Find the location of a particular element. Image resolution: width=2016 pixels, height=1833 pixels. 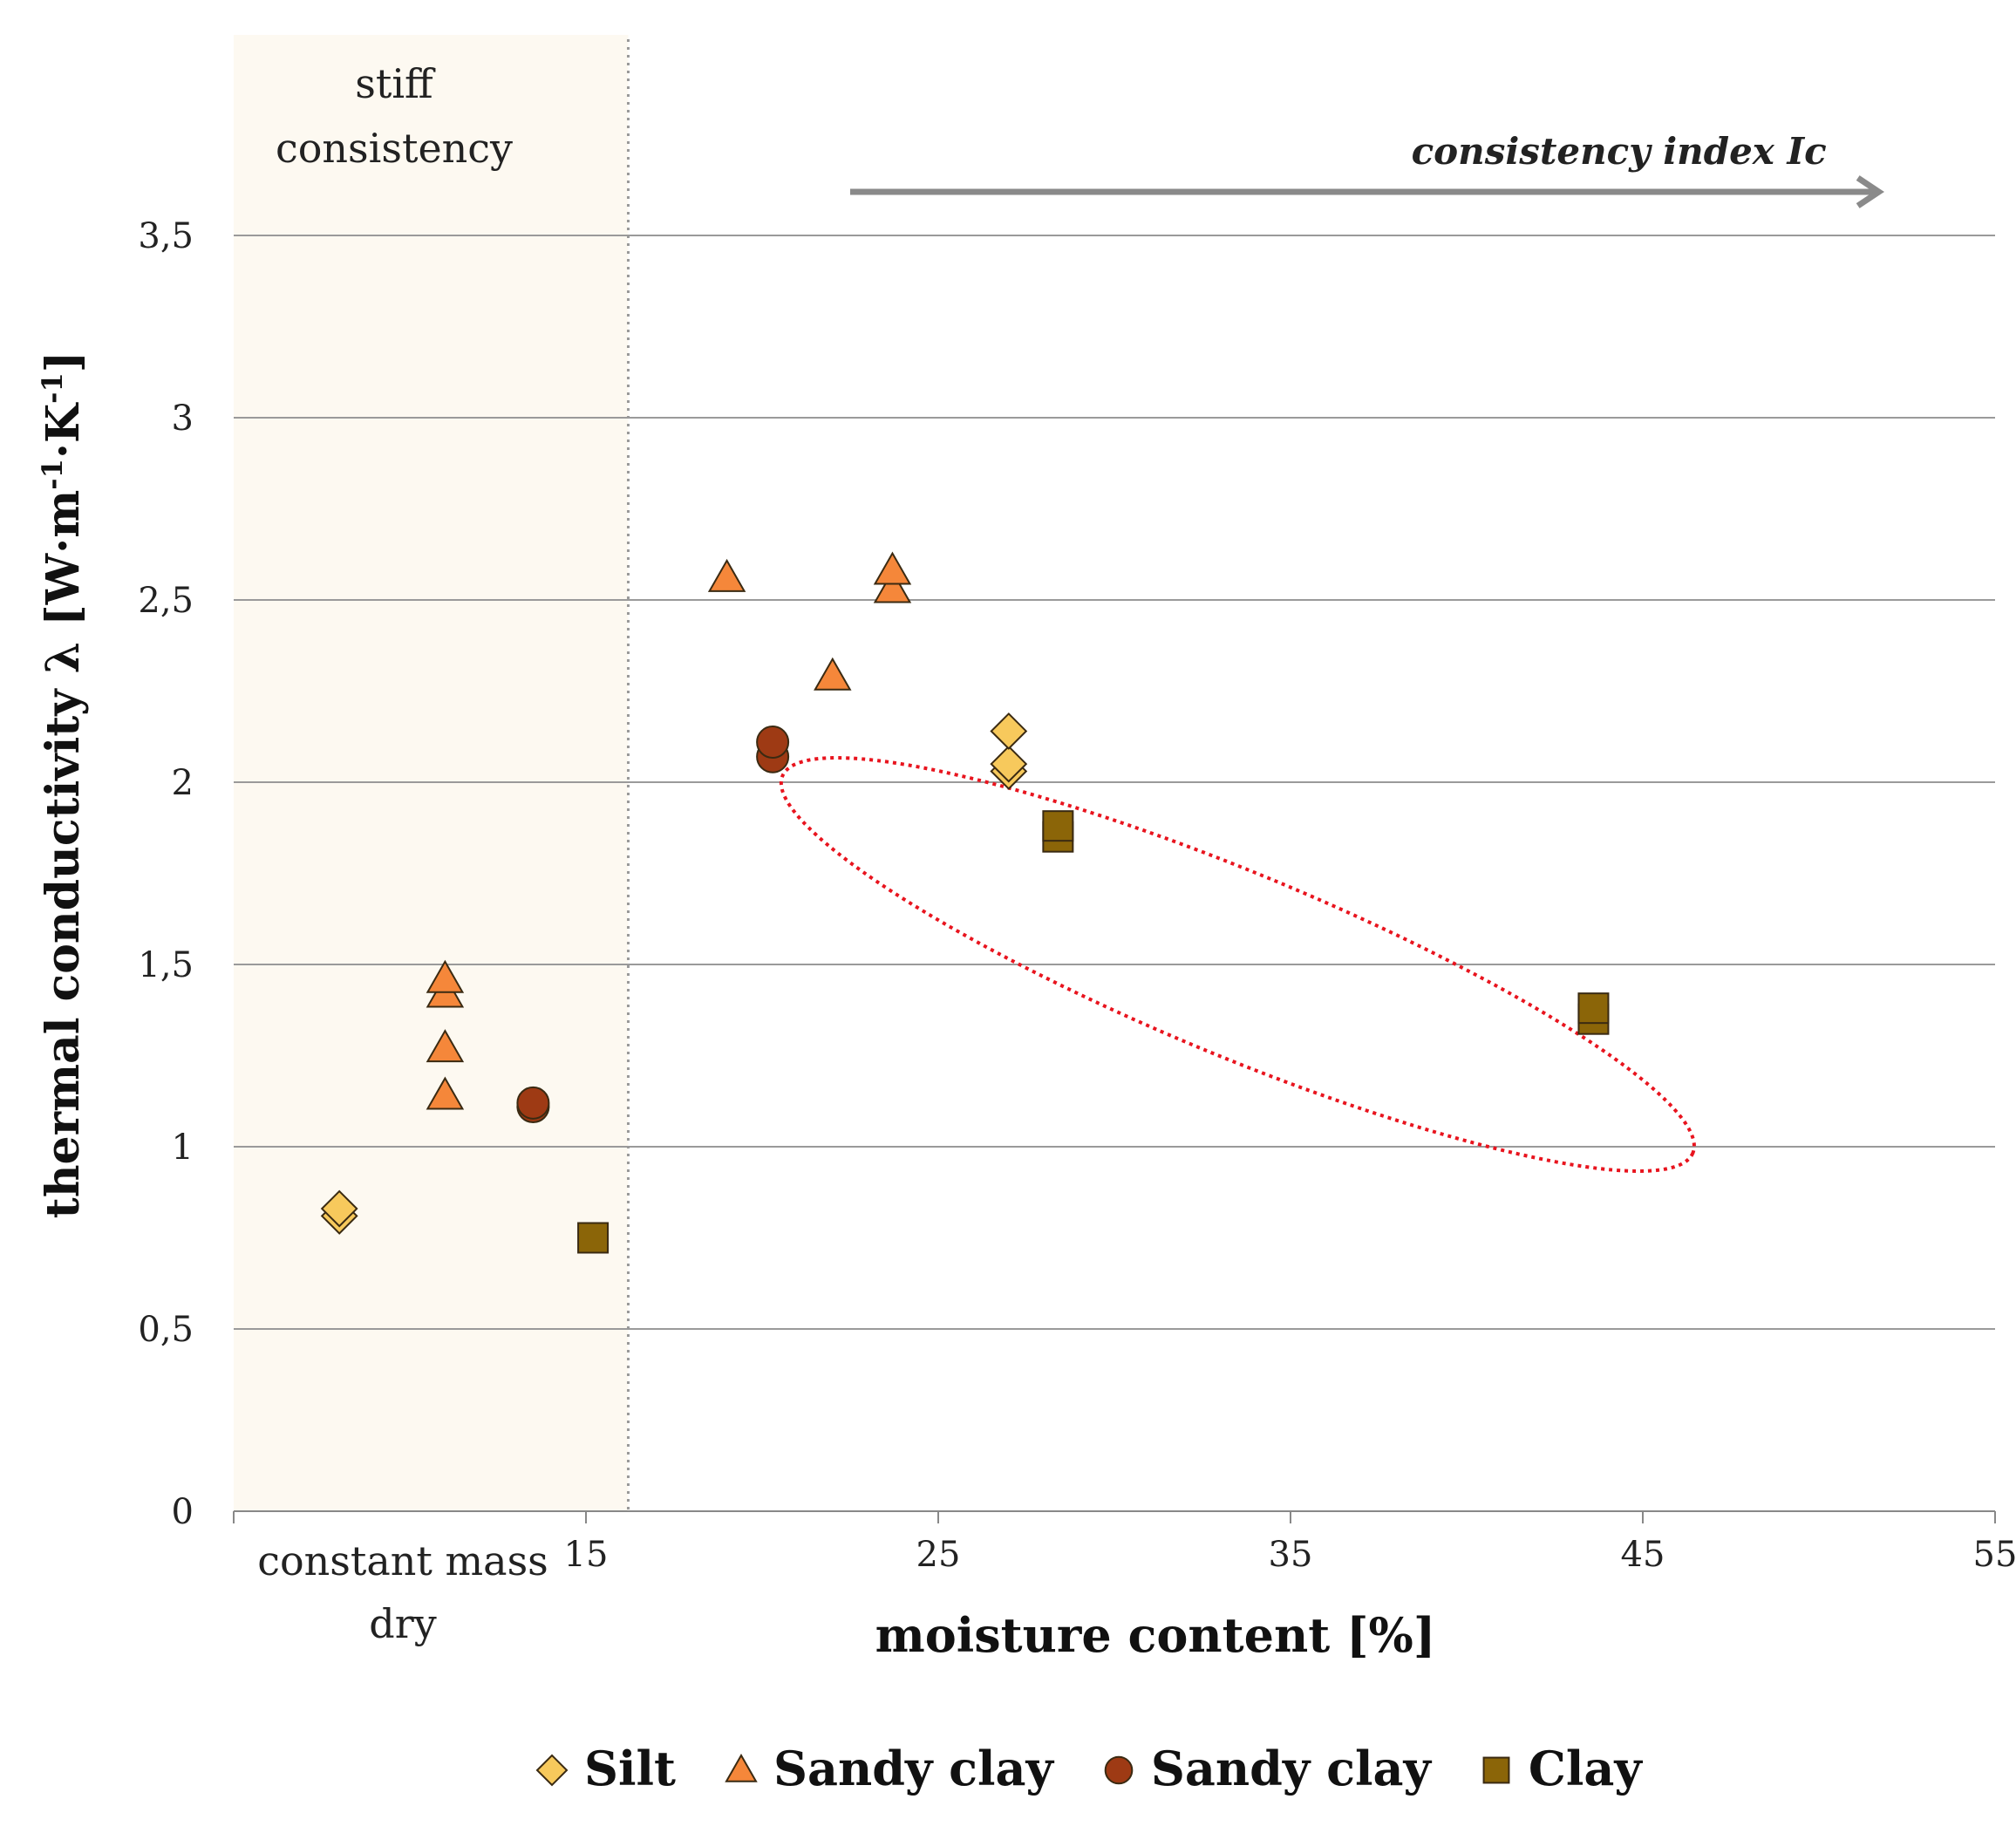

highlight-ellipse is located at coordinates (1237, 965).